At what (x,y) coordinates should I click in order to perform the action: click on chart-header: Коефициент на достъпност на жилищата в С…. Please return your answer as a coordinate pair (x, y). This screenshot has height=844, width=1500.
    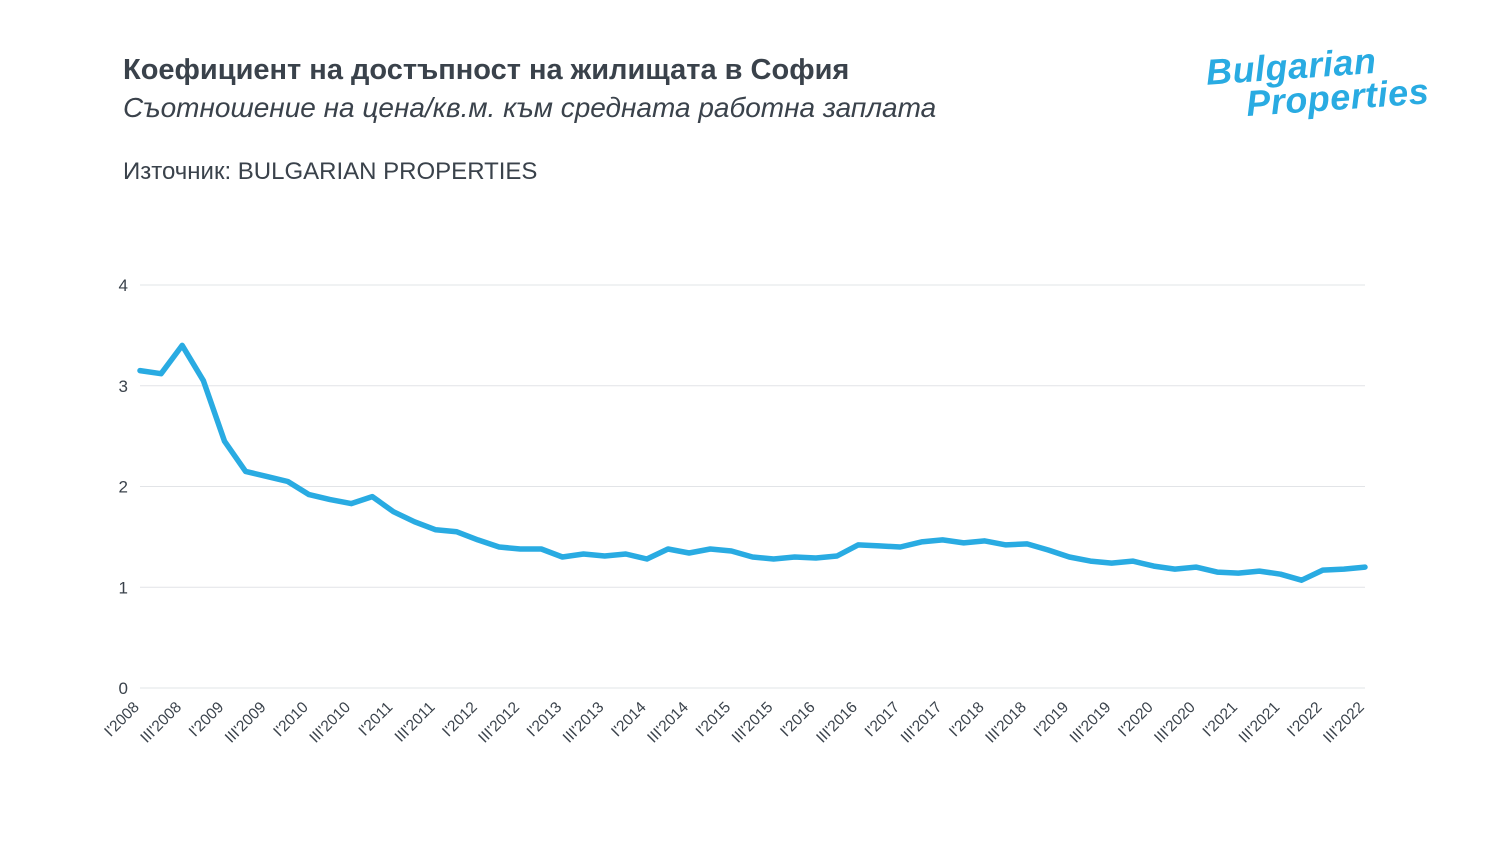
    Looking at the image, I should click on (529, 89).